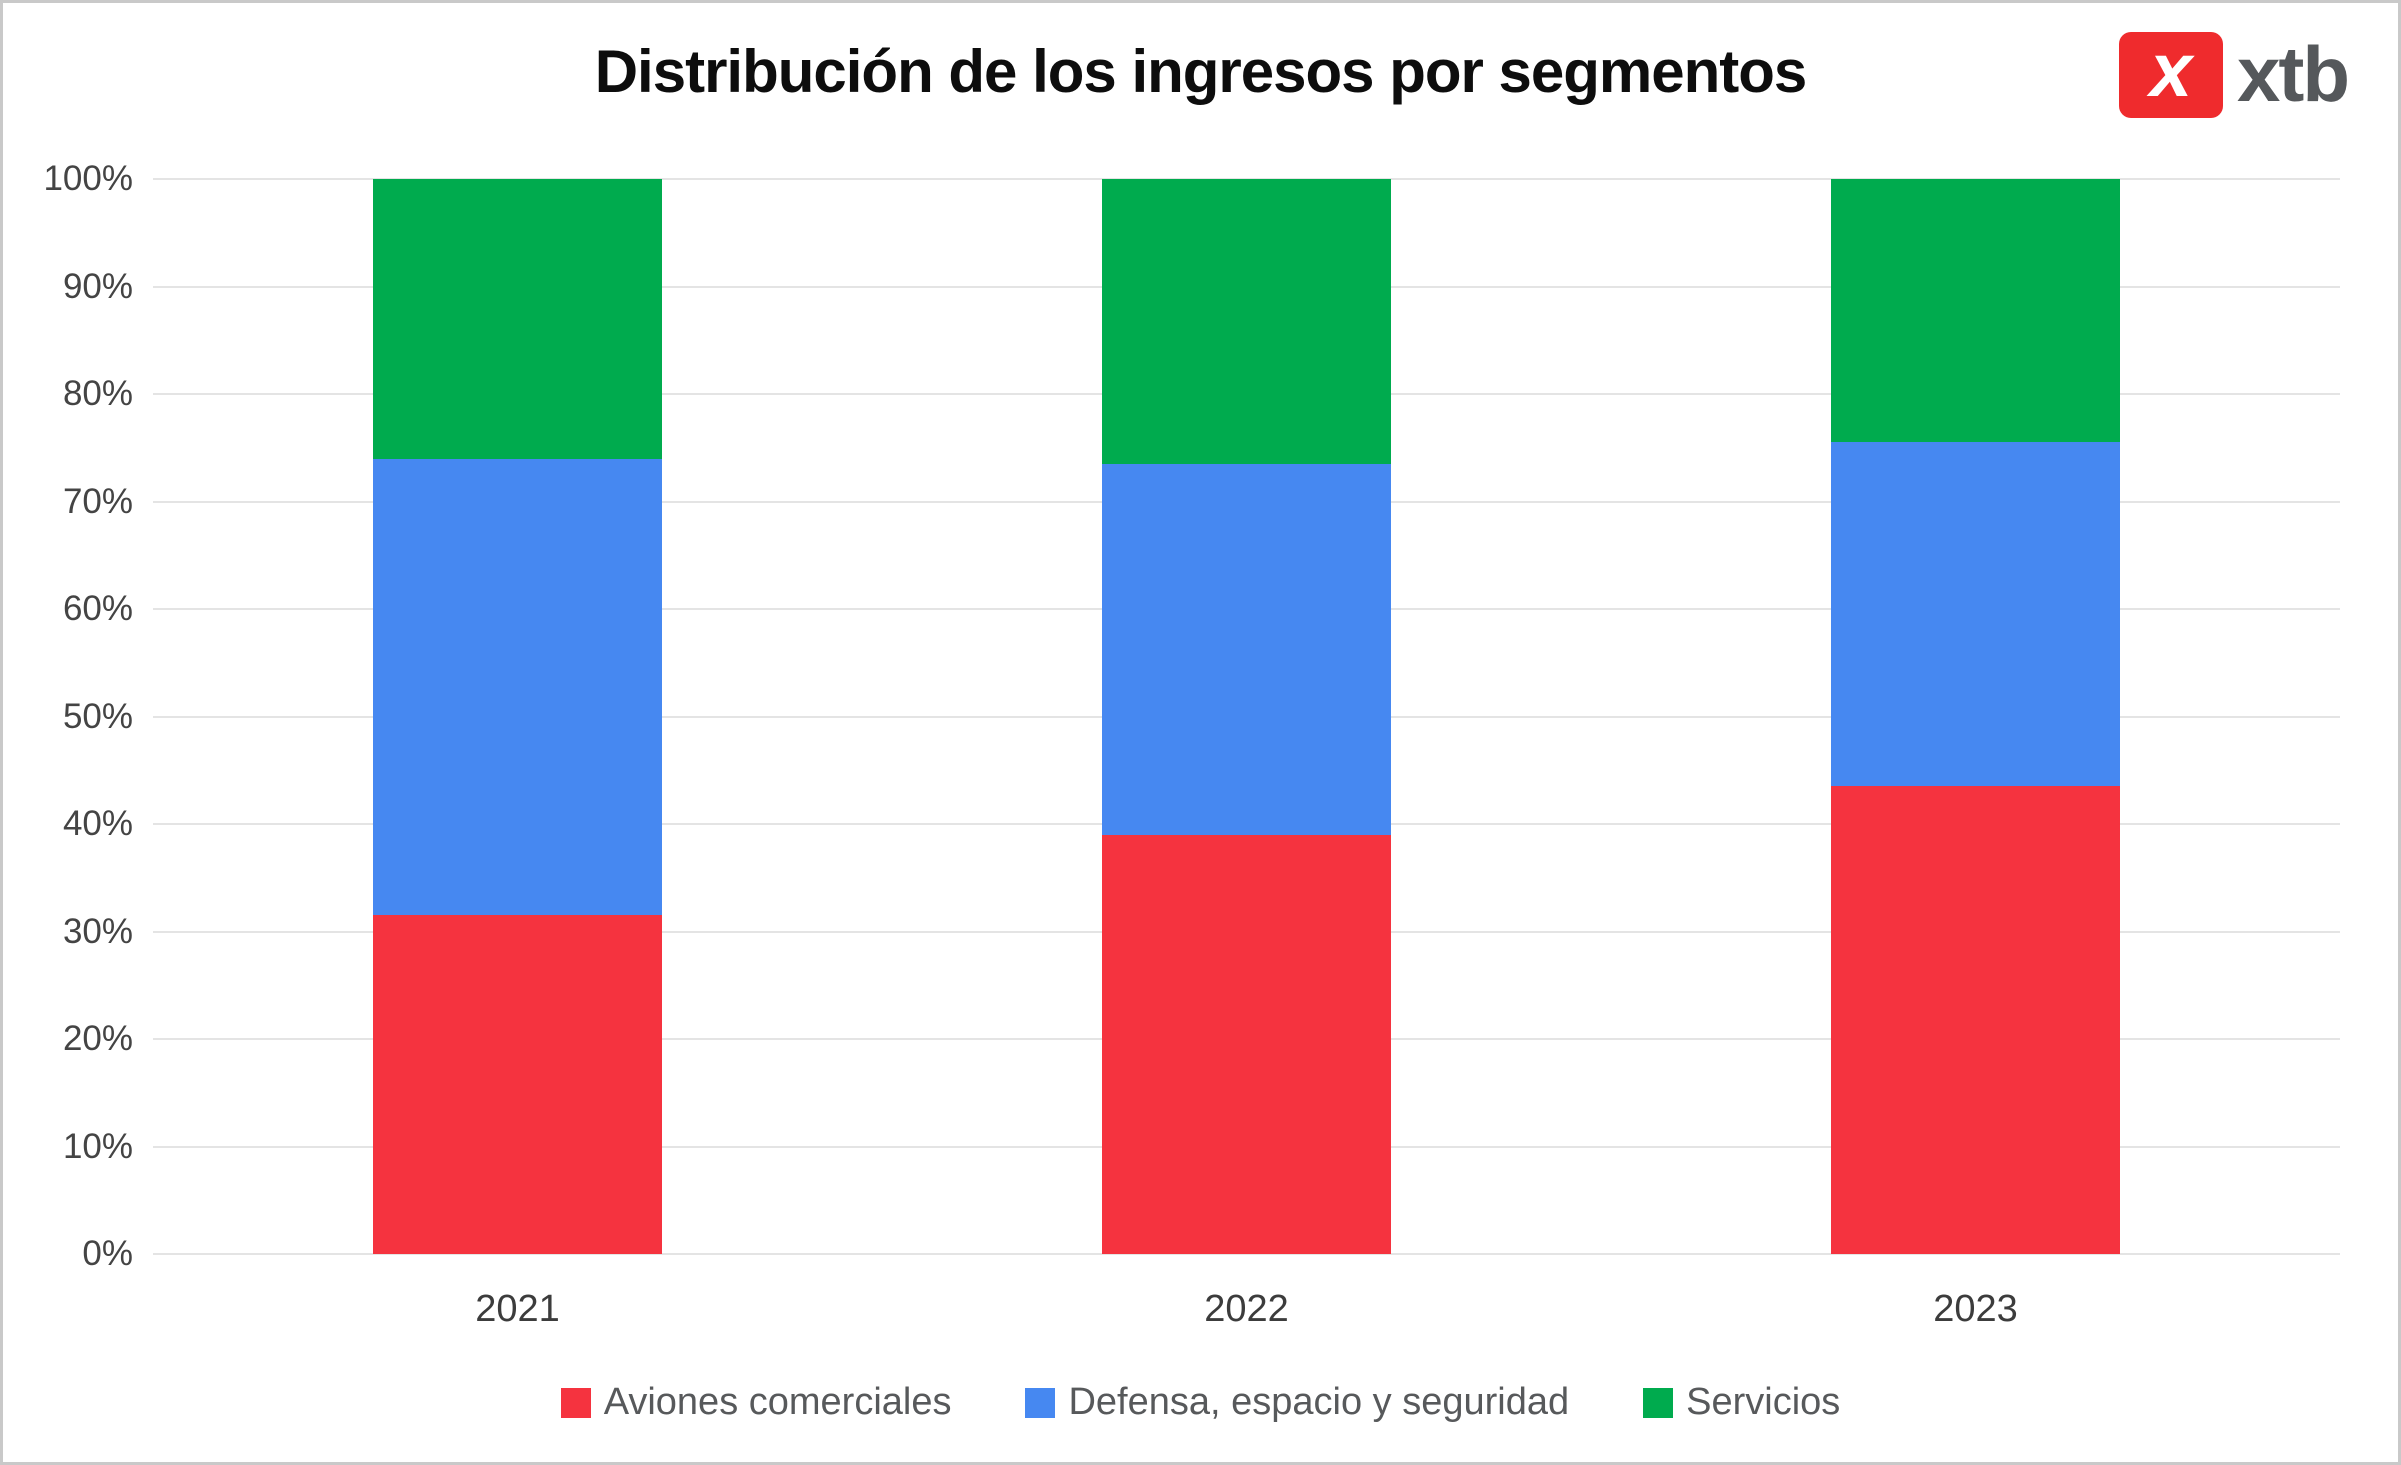 The height and width of the screenshot is (1465, 2401). Describe the element at coordinates (517, 1309) in the screenshot. I see `x-axis-label-2021: 2021` at that location.